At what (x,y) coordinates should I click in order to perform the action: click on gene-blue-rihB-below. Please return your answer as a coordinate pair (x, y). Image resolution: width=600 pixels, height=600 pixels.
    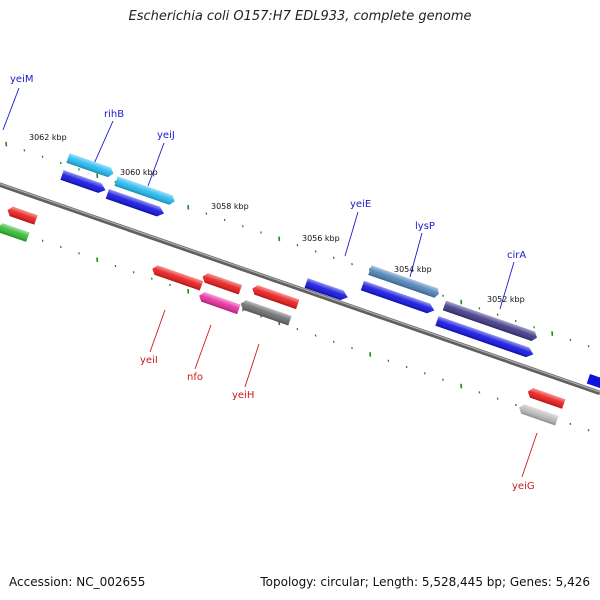
    Looking at the image, I should click on (83, 182).